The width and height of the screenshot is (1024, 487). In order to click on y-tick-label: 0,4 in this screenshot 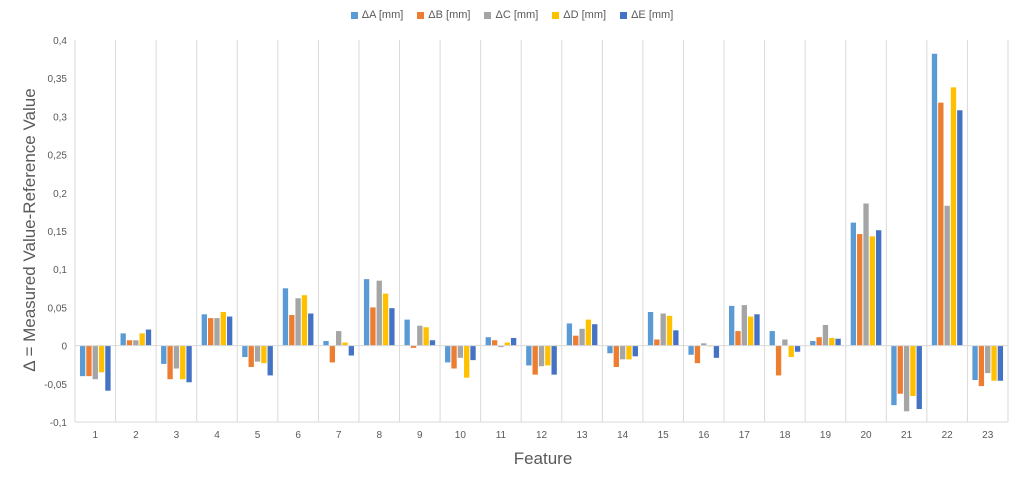, I will do `click(60, 41)`.